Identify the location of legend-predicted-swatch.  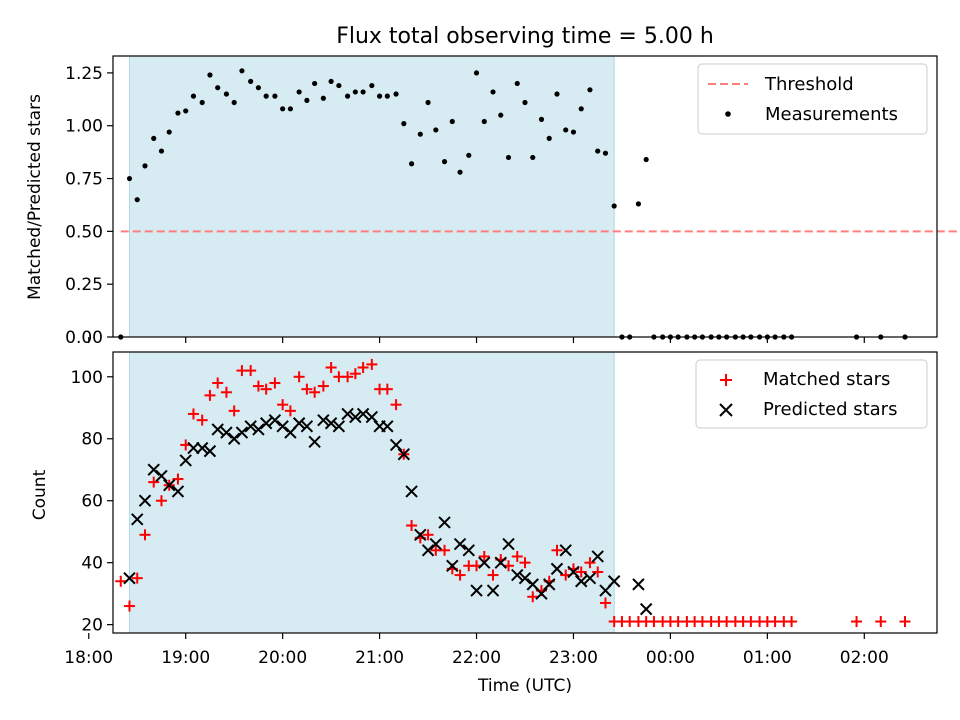
(726, 410).